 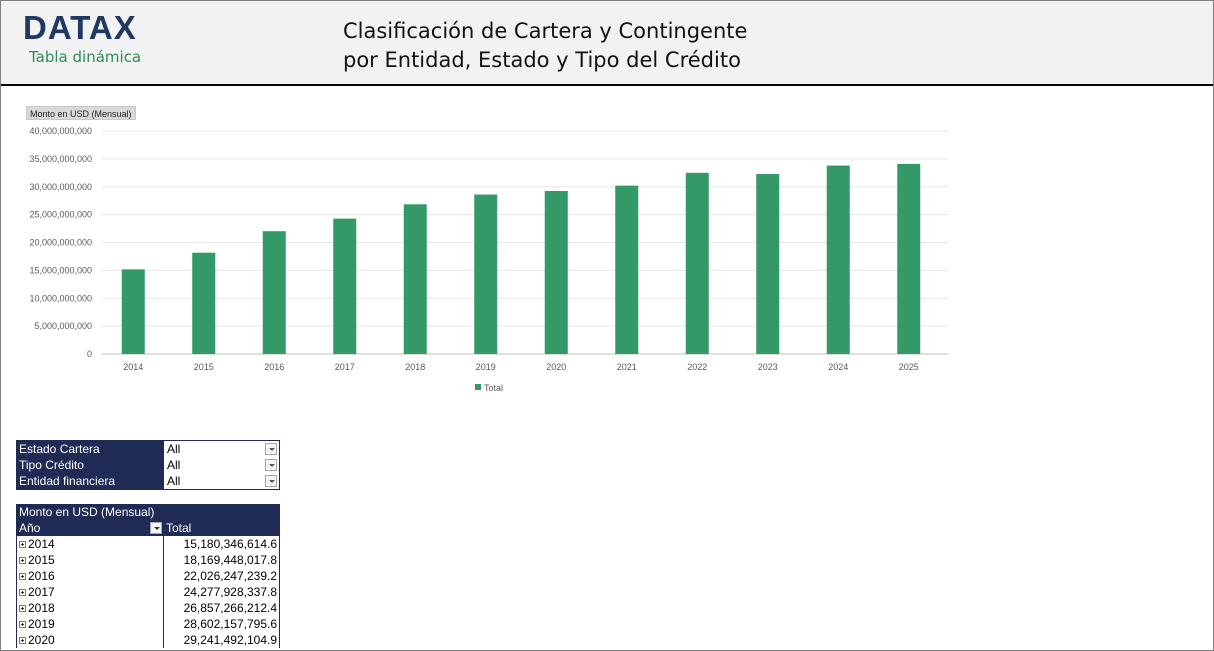 I want to click on pivot-year-label: 2020, so click(x=41, y=640).